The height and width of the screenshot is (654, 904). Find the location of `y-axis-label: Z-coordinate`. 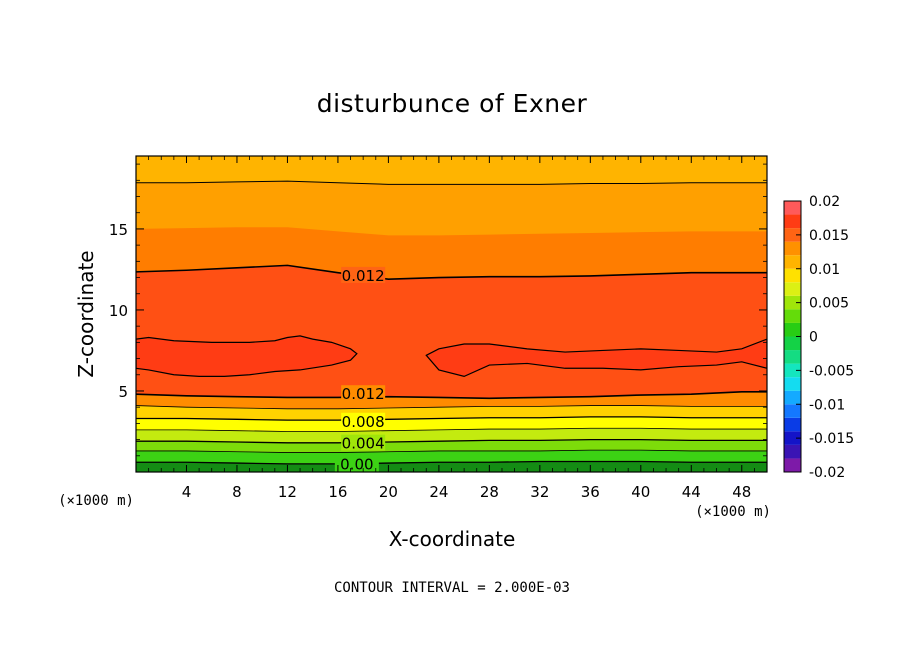

y-axis-label: Z-coordinate is located at coordinates (86, 313).